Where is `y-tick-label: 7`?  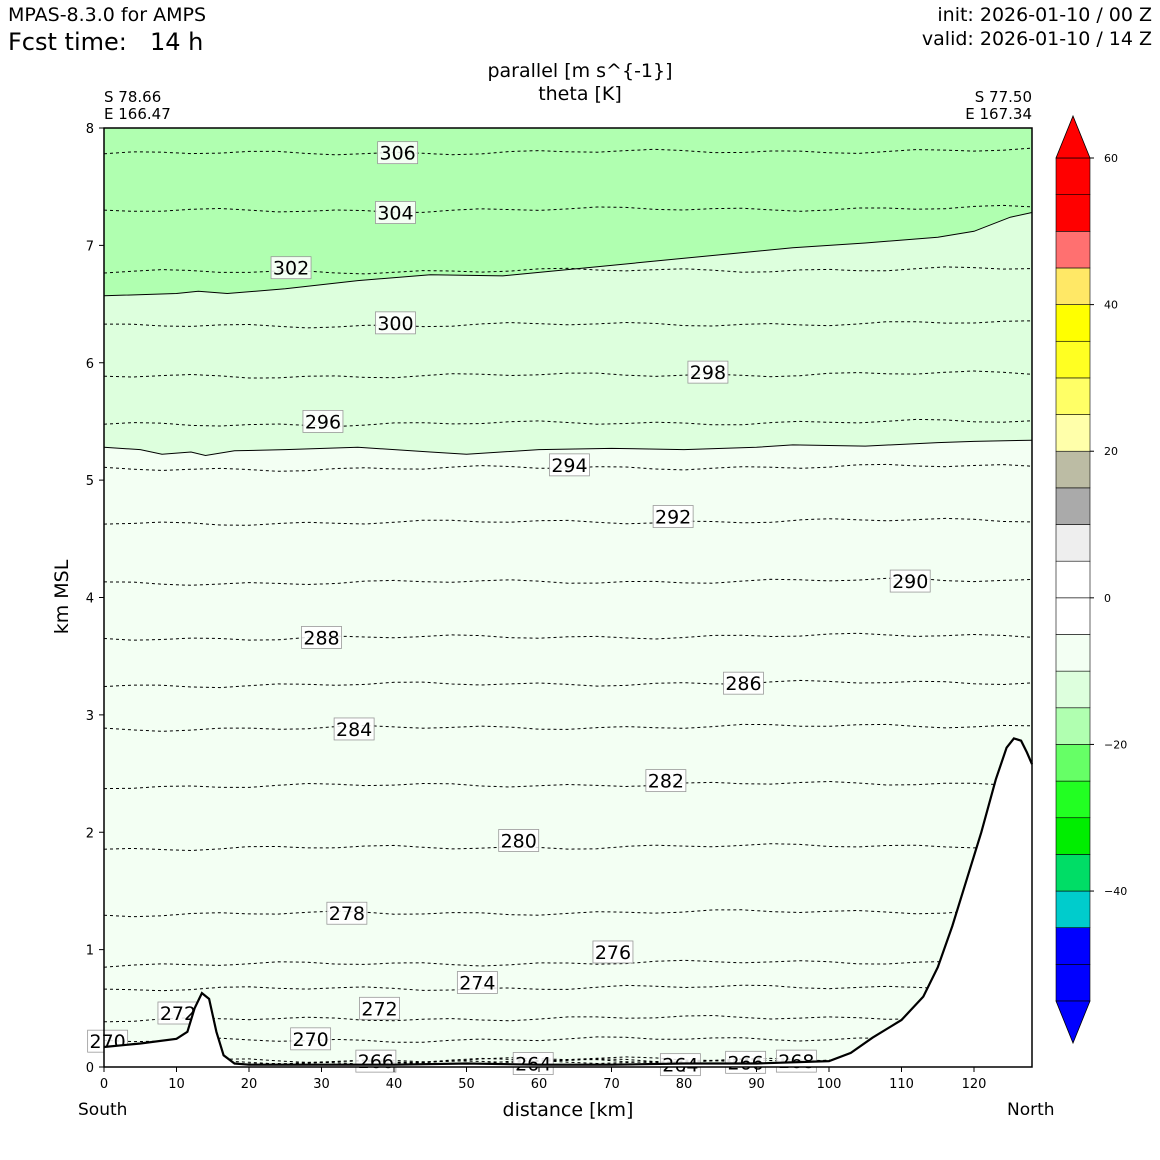 y-tick-label: 7 is located at coordinates (90, 246).